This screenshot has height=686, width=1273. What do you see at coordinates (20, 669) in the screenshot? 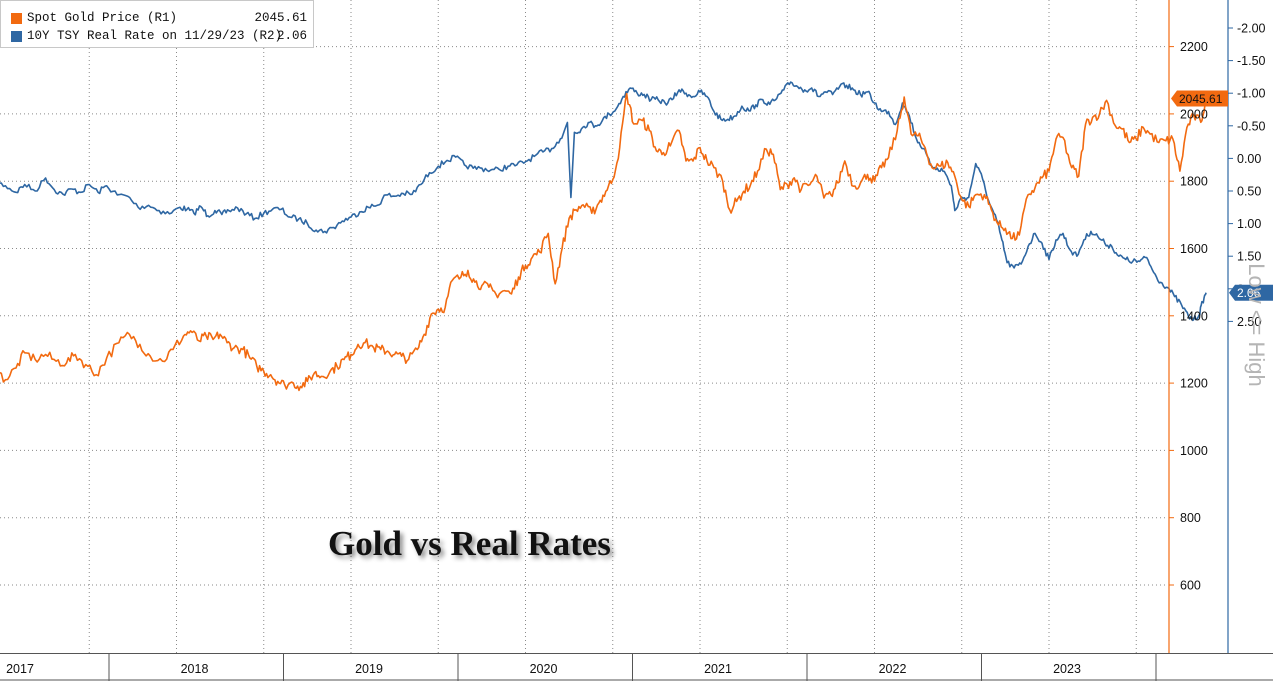
I see `x-tick-label: 2017` at bounding box center [20, 669].